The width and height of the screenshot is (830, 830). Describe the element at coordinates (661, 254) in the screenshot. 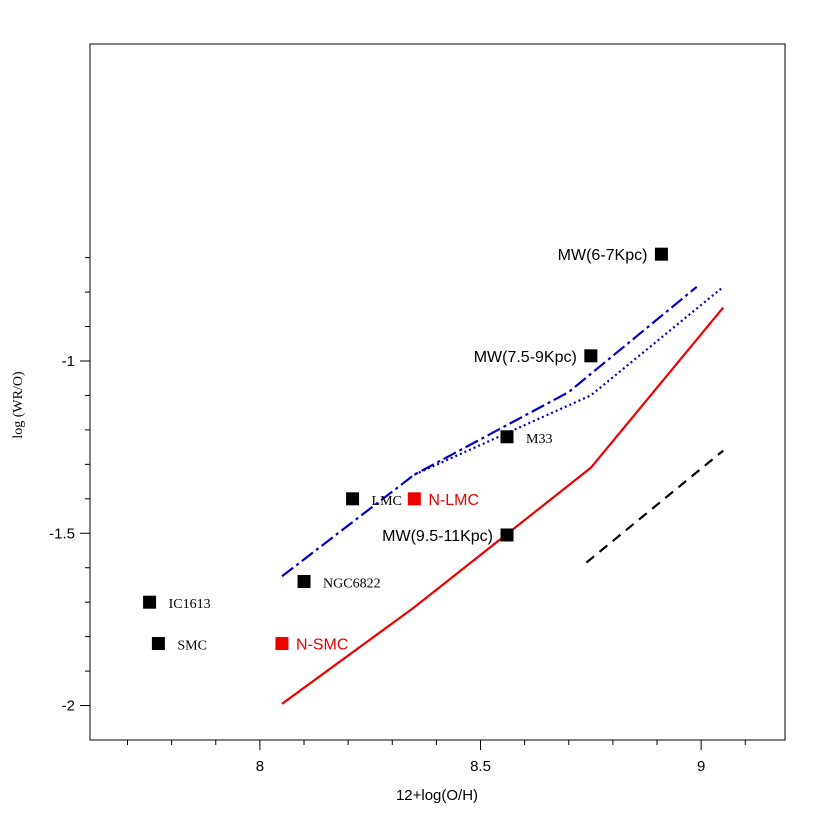

I see `point-mw-6-7kpc` at that location.